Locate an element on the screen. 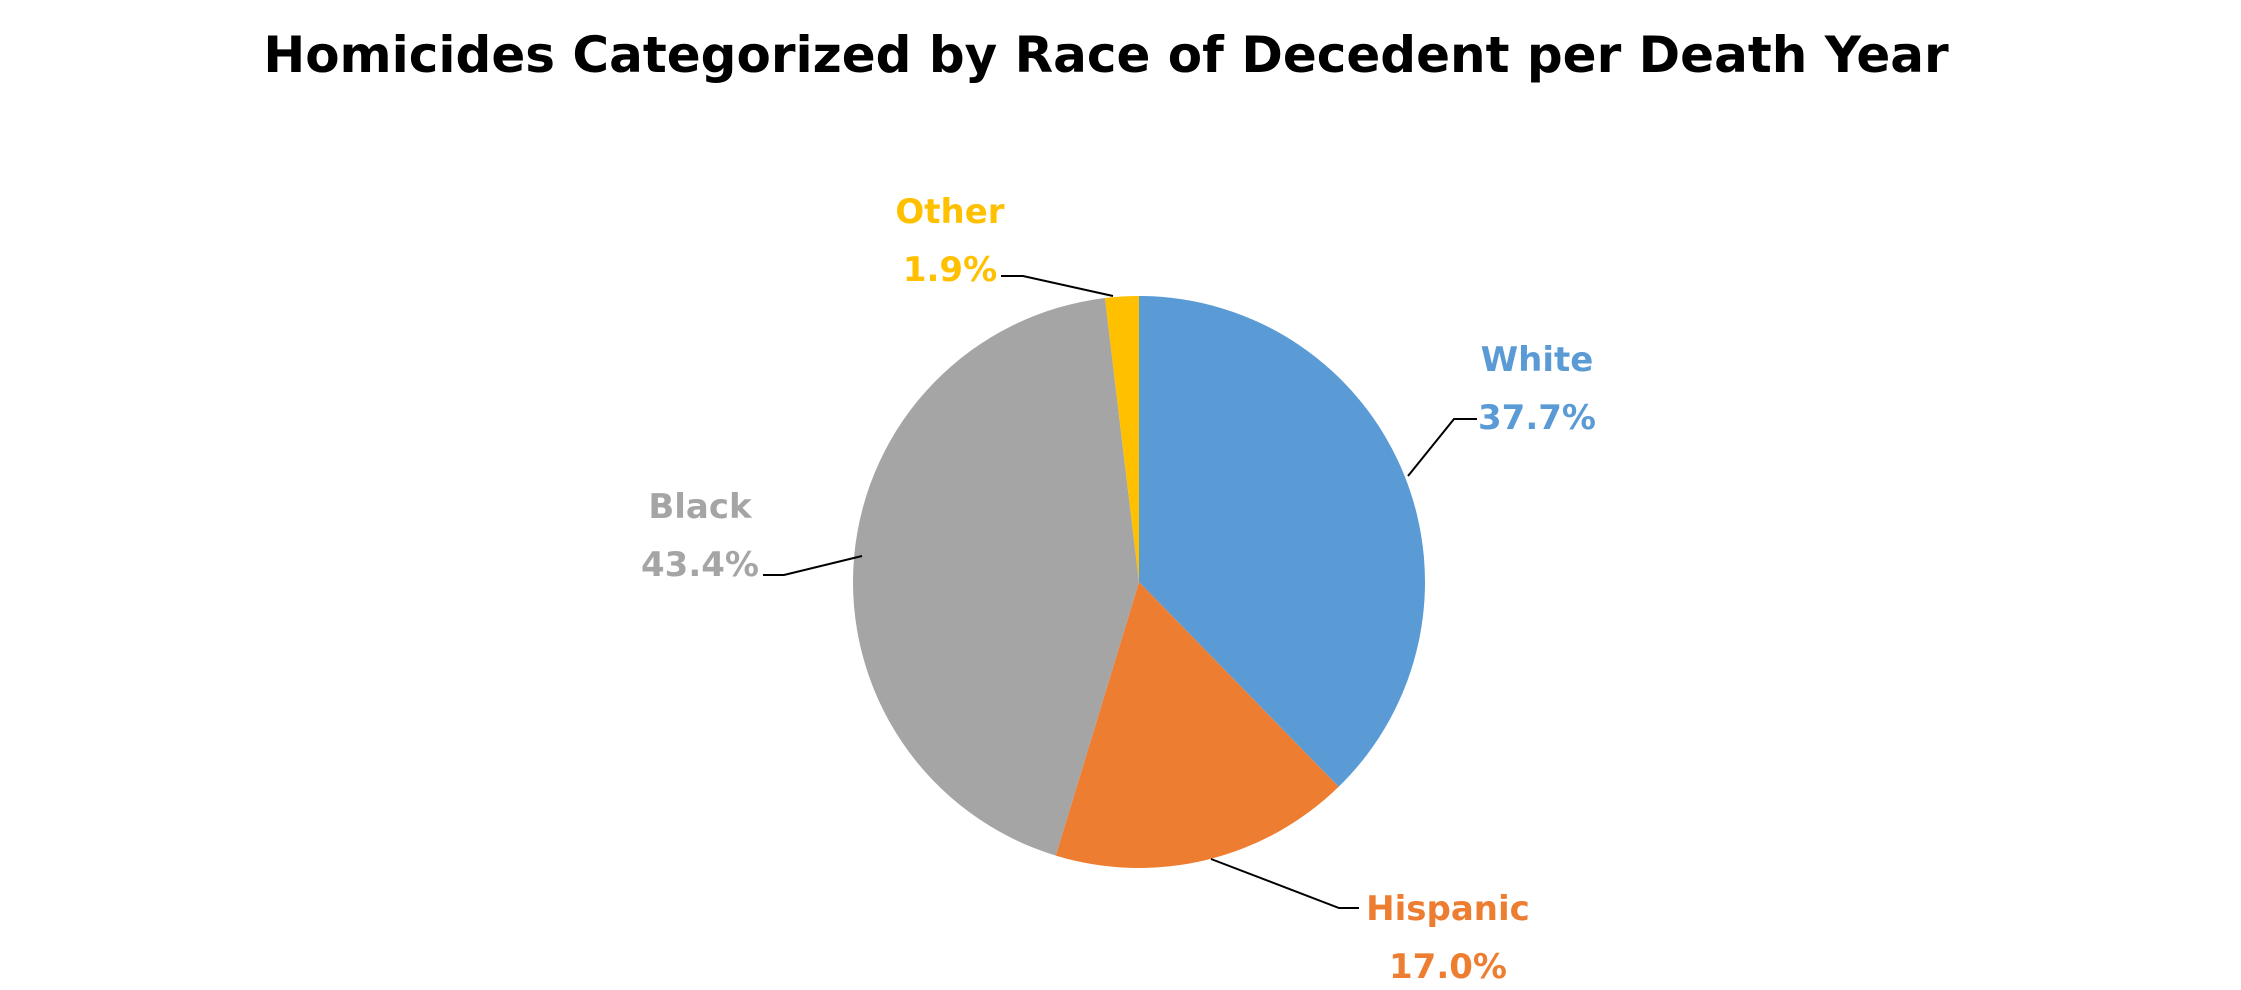 This screenshot has width=2241, height=990. data-label-other-label: 1.9% is located at coordinates (950, 270).